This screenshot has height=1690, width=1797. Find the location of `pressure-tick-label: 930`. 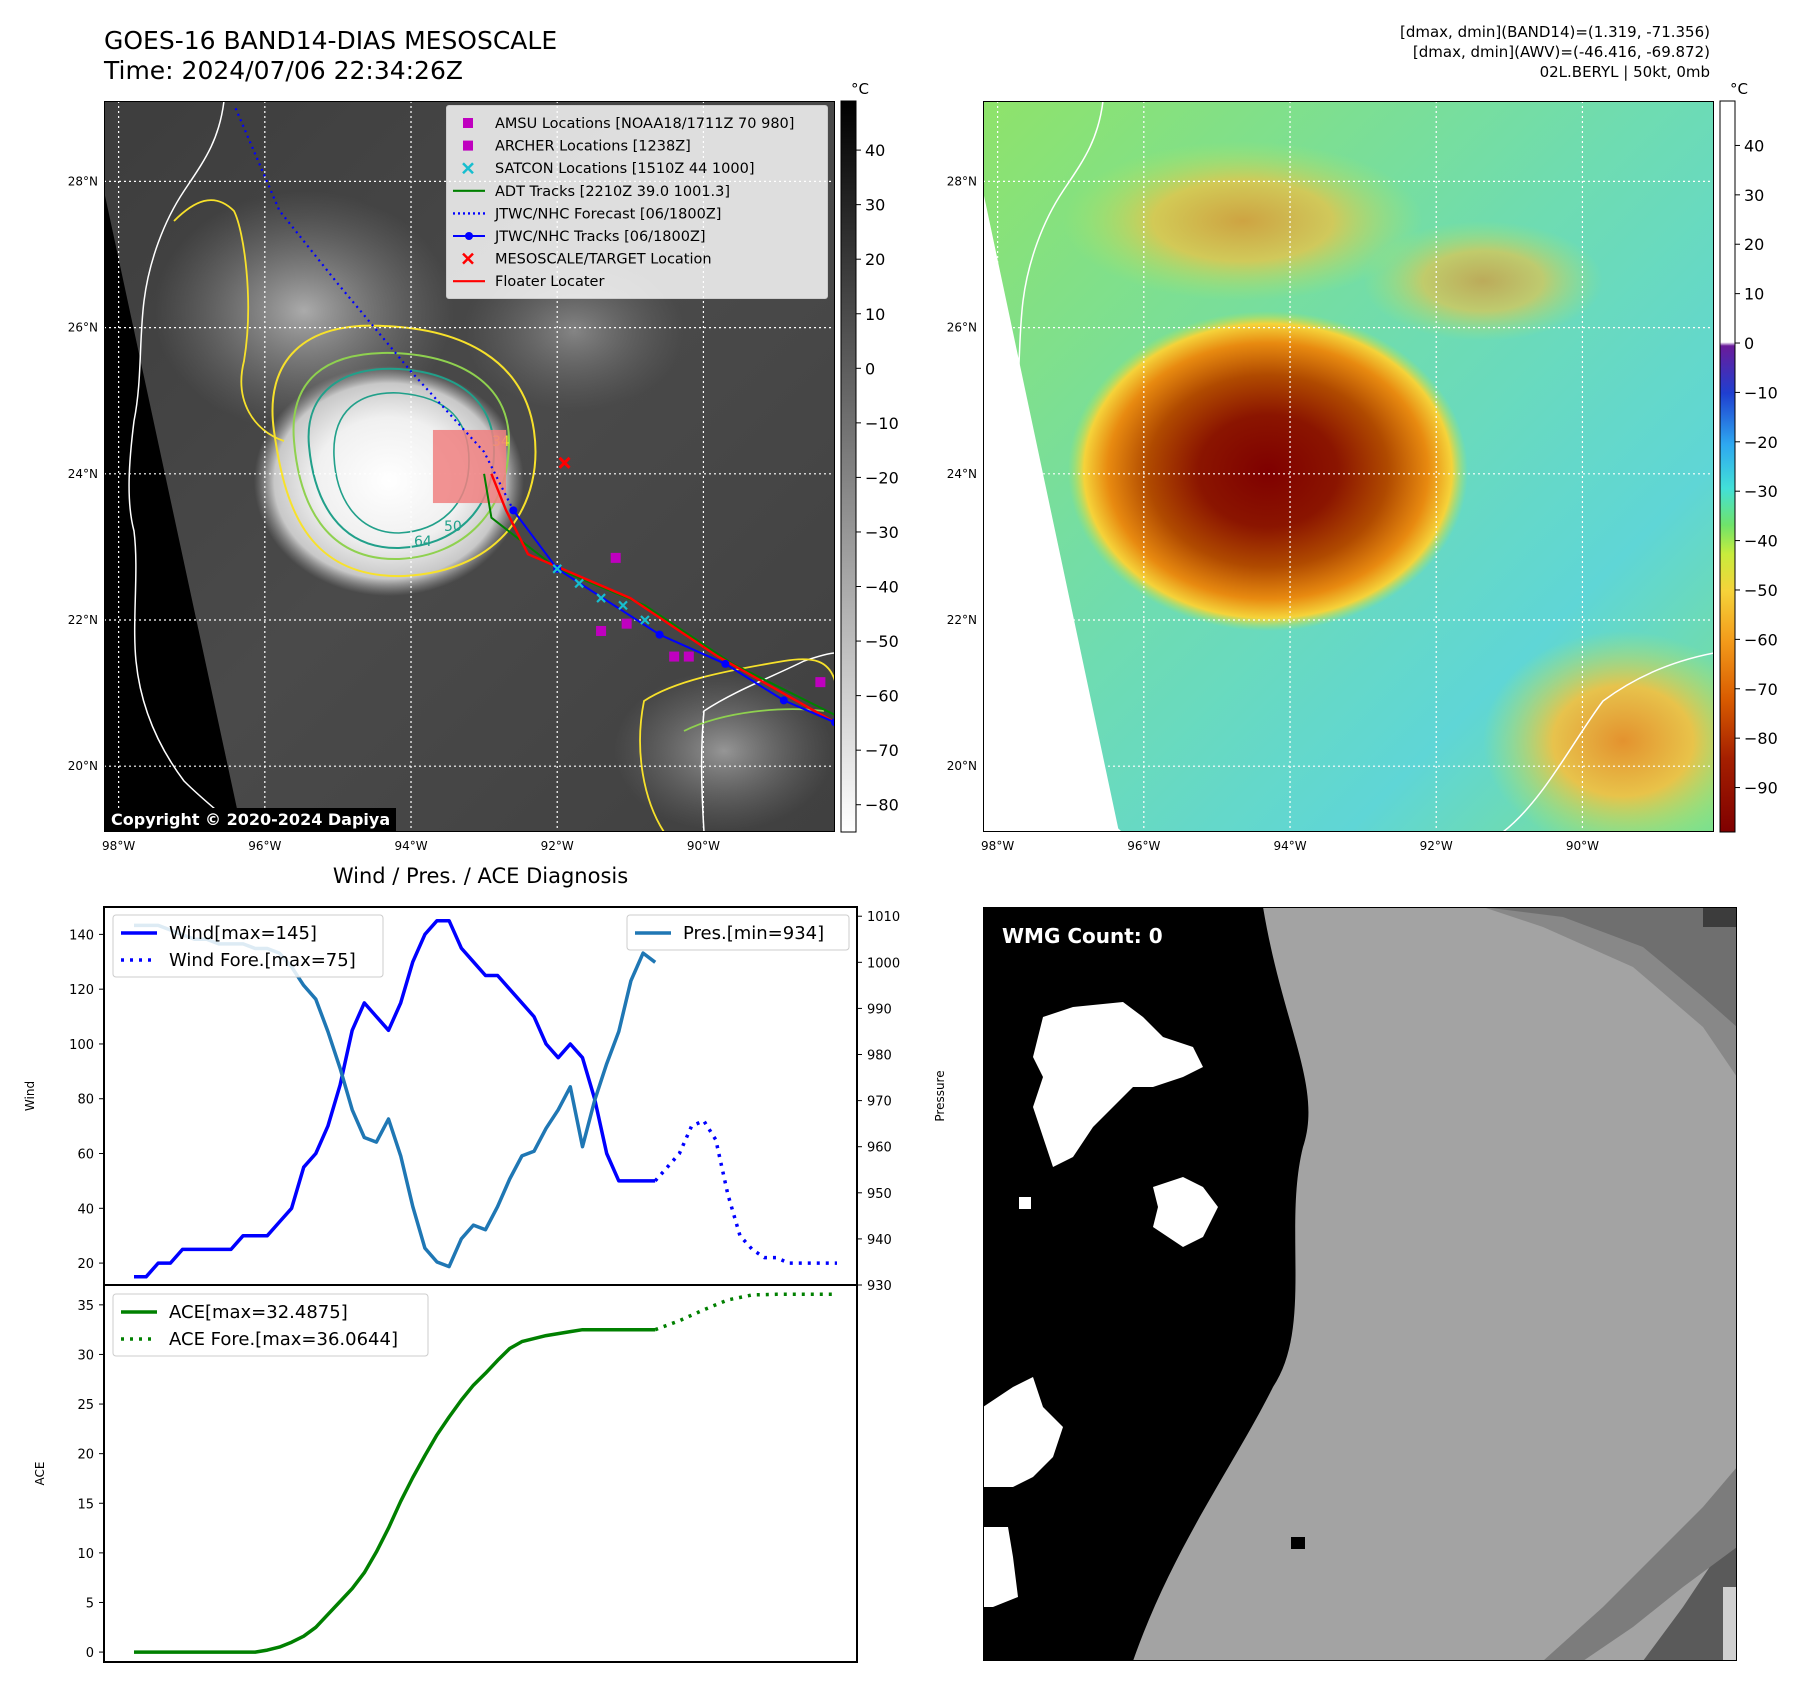

pressure-tick-label: 930 is located at coordinates (879, 1286).